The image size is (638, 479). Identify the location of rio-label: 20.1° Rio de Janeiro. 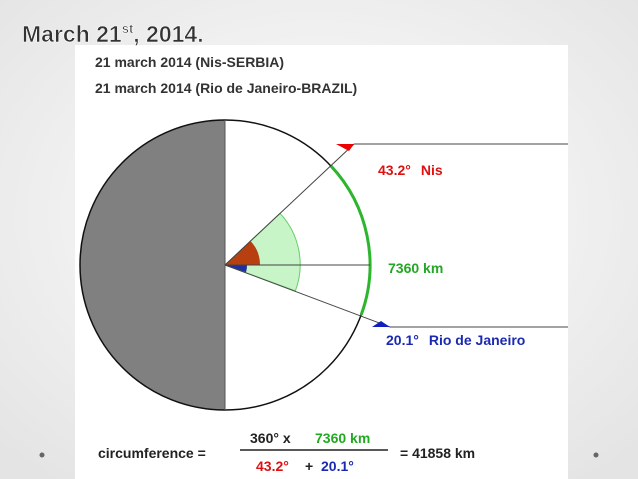
(455, 340).